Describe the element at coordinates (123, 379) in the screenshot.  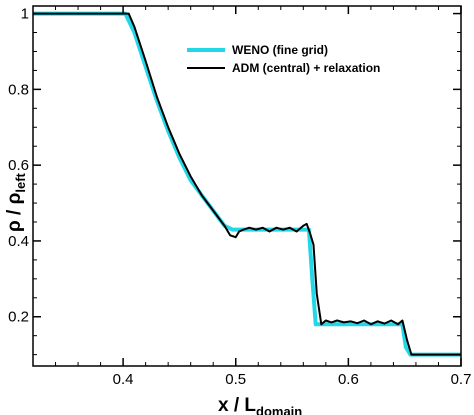
I see `x-tick-label: 0.4` at that location.